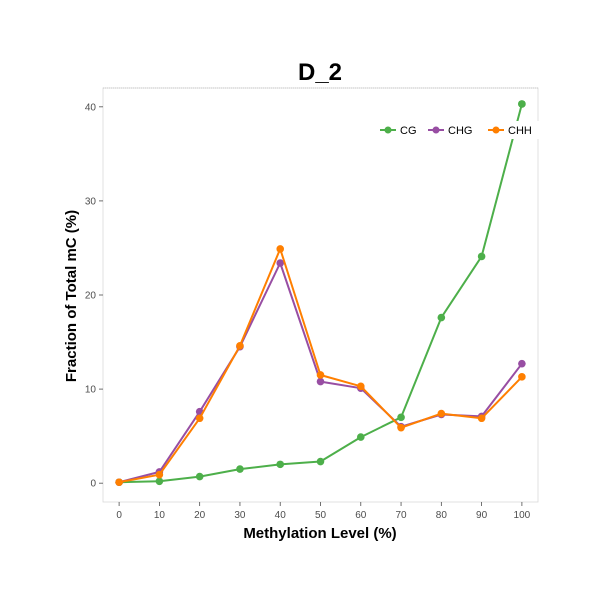 The image size is (600, 605). Describe the element at coordinates (482, 515) in the screenshot. I see `x-tick-label: 90` at that location.